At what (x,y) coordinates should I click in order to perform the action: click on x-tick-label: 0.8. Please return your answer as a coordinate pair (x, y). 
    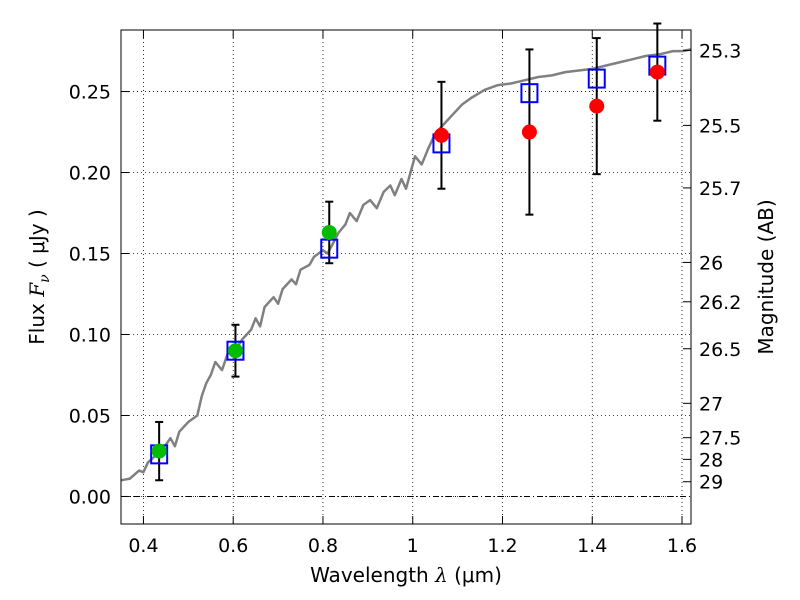
    Looking at the image, I should click on (323, 546).